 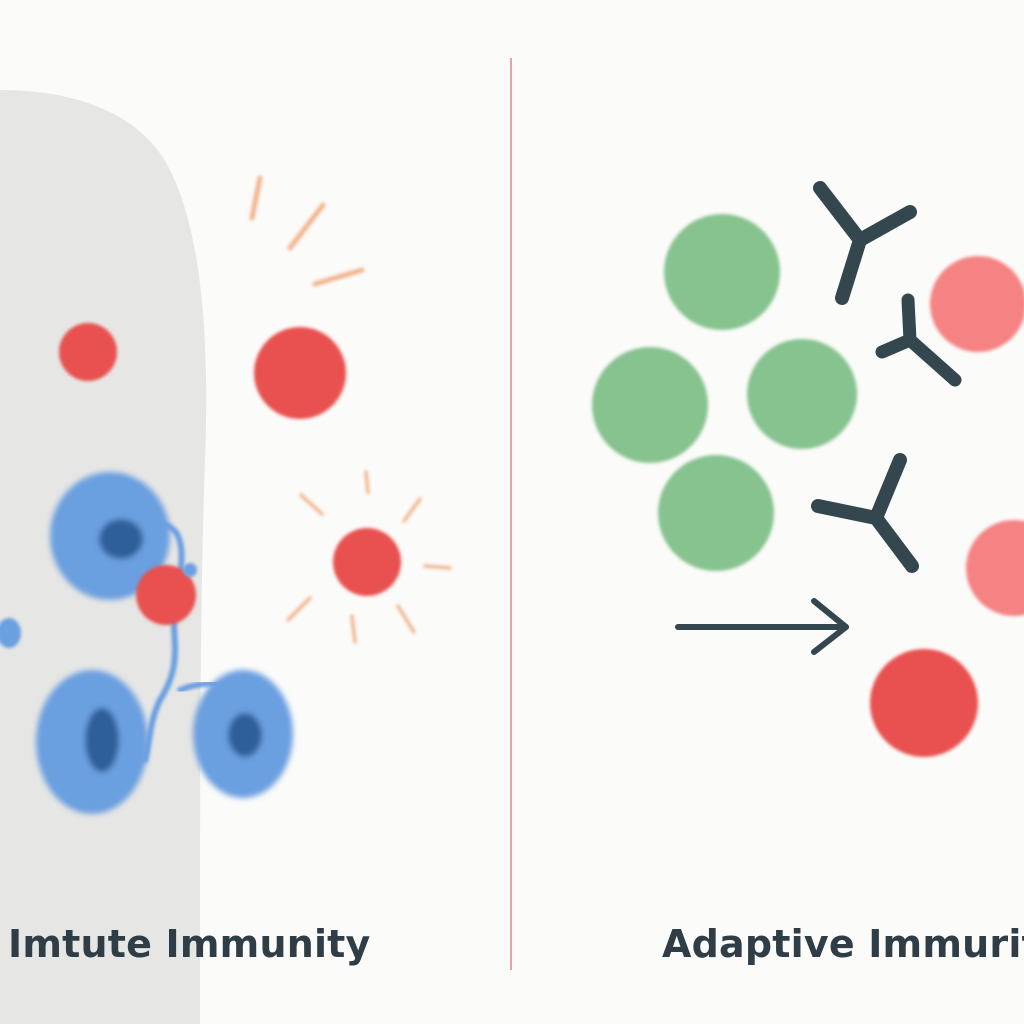 What do you see at coordinates (10, 633) in the screenshot?
I see `cell-fragment-edge` at bounding box center [10, 633].